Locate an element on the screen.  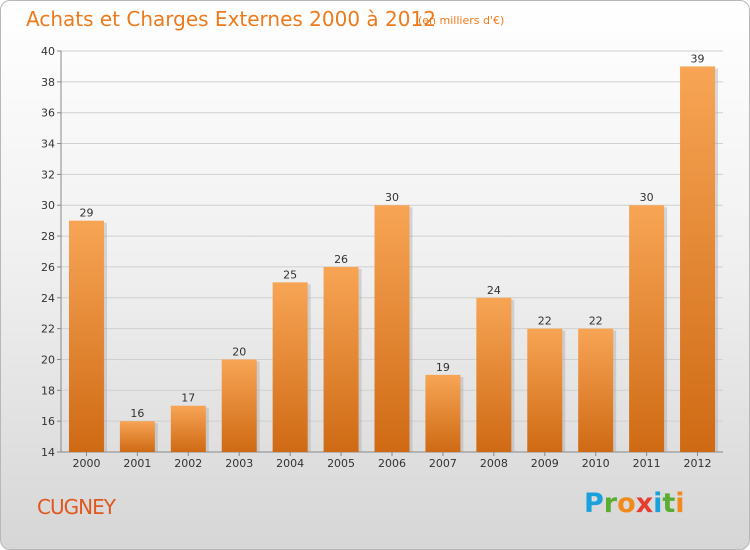
chart-title: Achats et Charges Externes 2000 à 2012 is located at coordinates (231, 19).